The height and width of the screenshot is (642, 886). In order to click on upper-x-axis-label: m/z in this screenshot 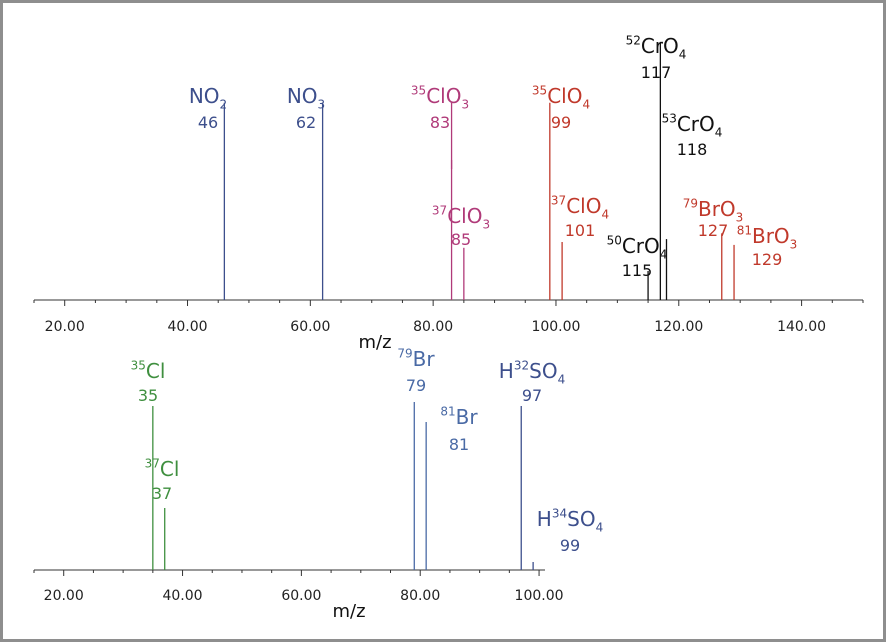, I will do `click(374, 342)`.